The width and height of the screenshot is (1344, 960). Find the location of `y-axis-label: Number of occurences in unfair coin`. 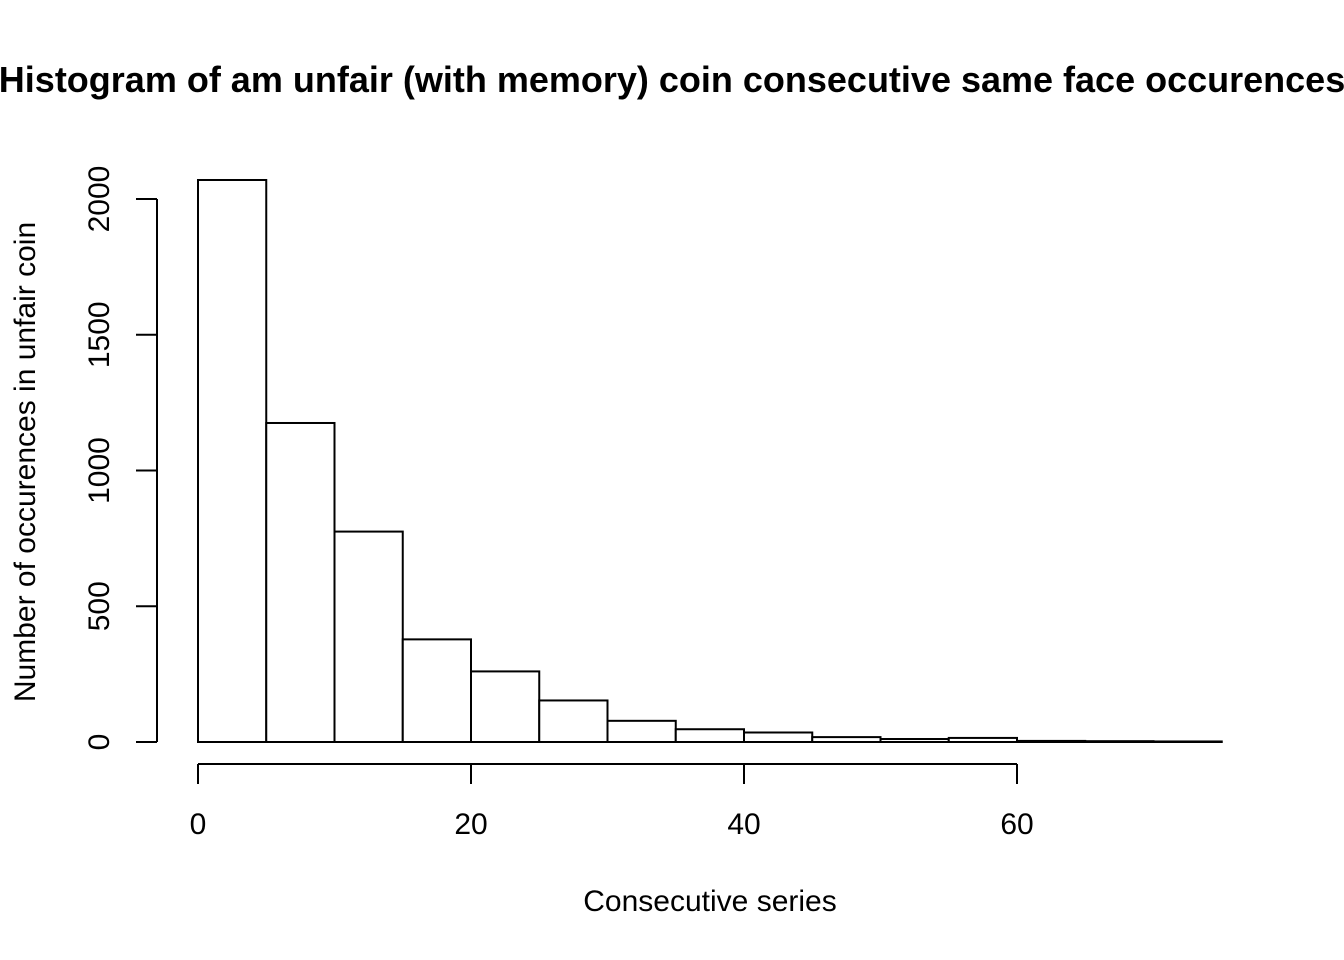

y-axis-label: Number of occurences in unfair coin is located at coordinates (25, 462).